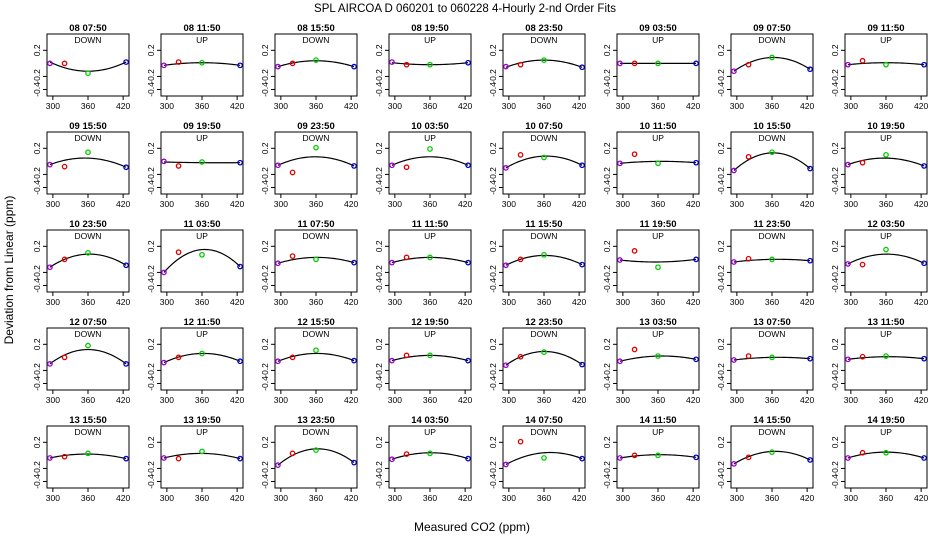 The image size is (936, 540). What do you see at coordinates (430, 322) in the screenshot?
I see `panel-title: 12 19:50` at bounding box center [430, 322].